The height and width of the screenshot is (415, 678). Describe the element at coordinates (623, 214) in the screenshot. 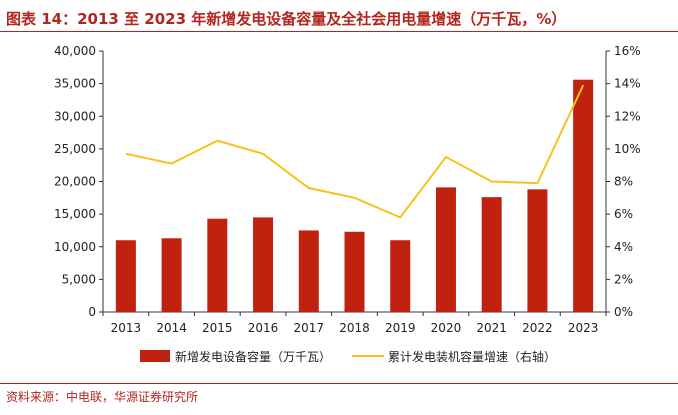

I see `right-tick-label: 6%` at that location.